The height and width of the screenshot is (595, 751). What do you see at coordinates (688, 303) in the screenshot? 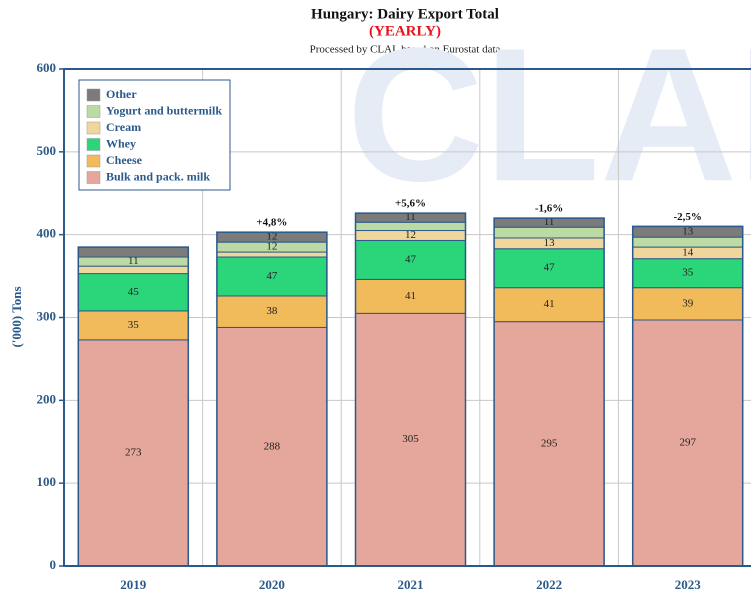
I see `data-label: 39` at bounding box center [688, 303].